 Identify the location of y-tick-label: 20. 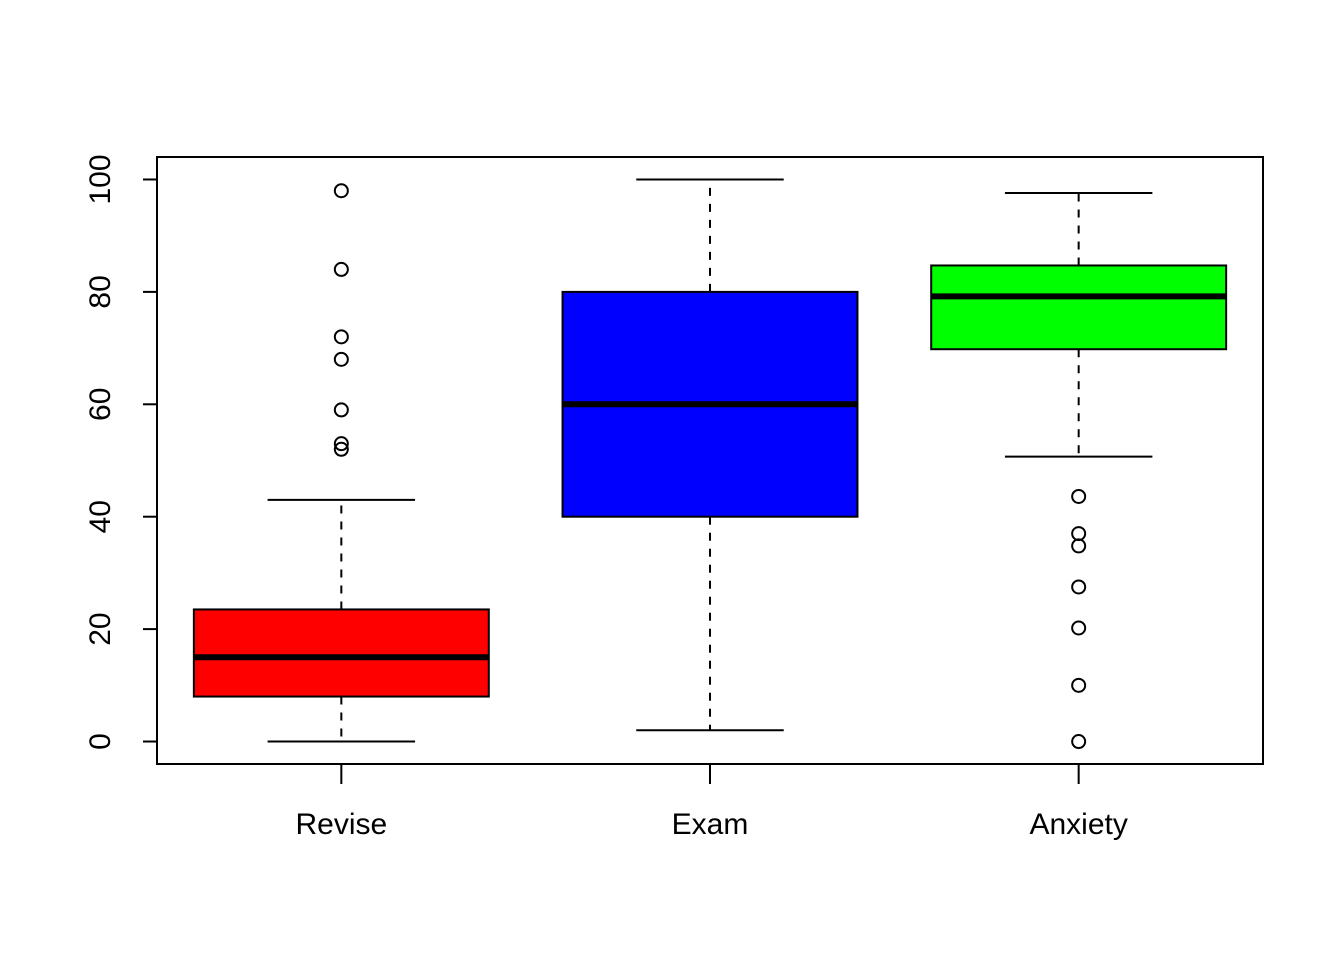
(100, 628).